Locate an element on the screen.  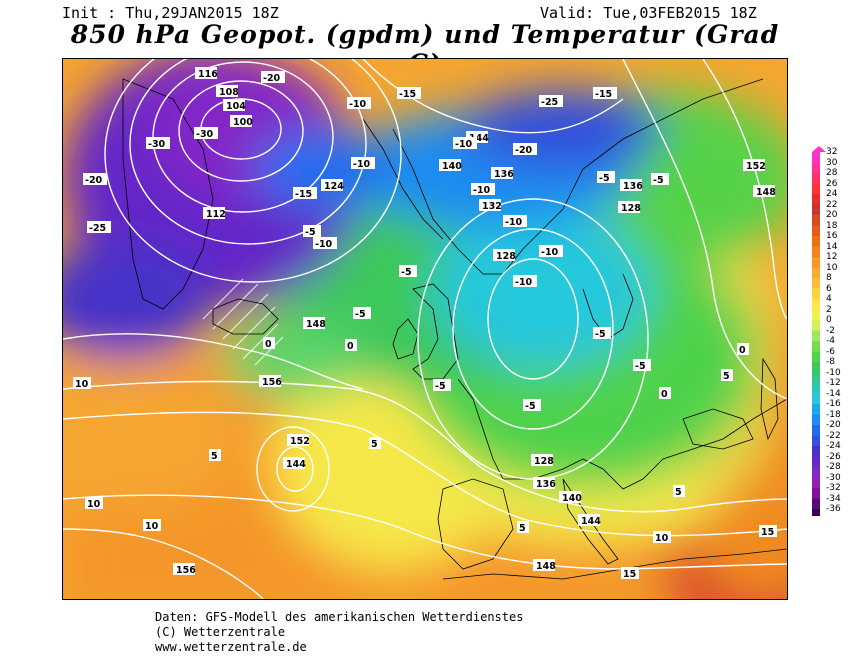
svg-text: 15 is located at coordinates (767, 532).